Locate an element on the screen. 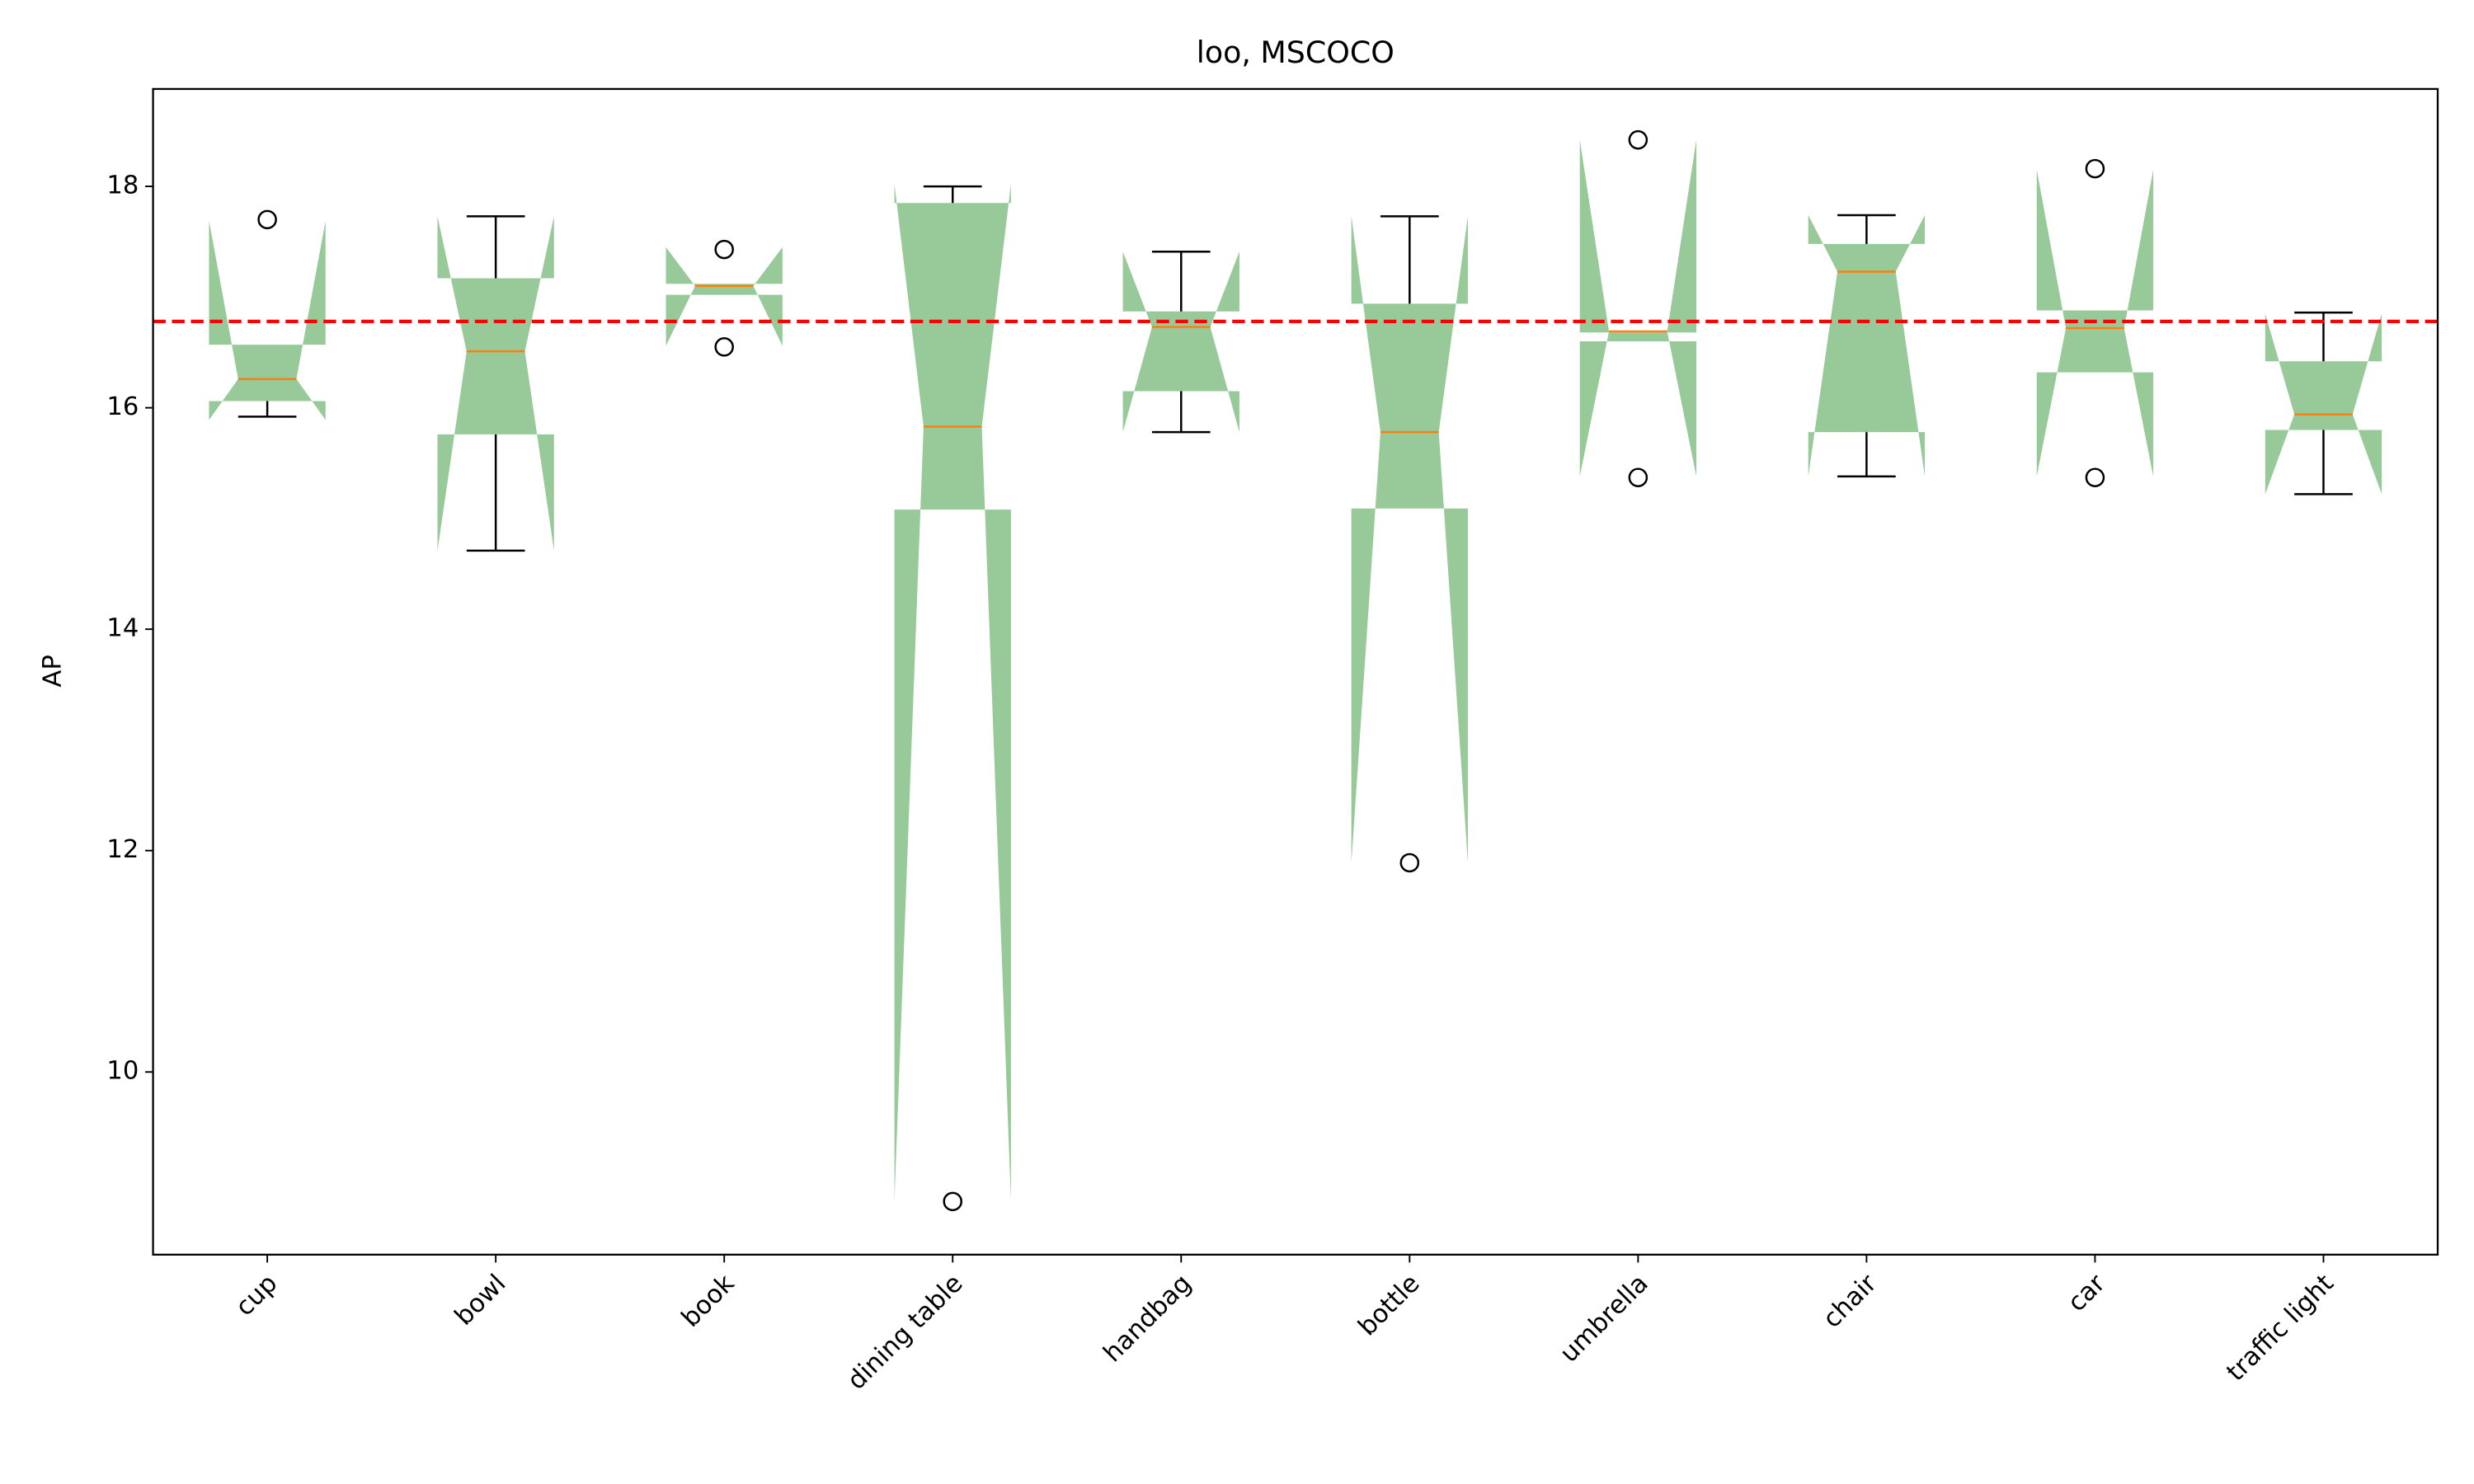  x-tick-label: bowl is located at coordinates (480, 1300).